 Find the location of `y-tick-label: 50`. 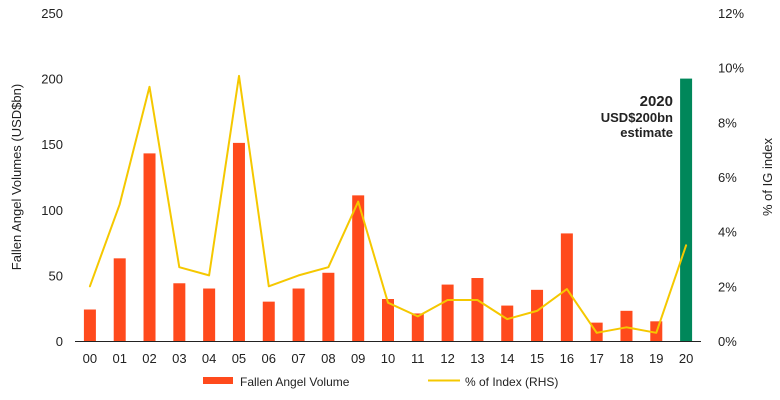

y-tick-label: 50 is located at coordinates (56, 275).